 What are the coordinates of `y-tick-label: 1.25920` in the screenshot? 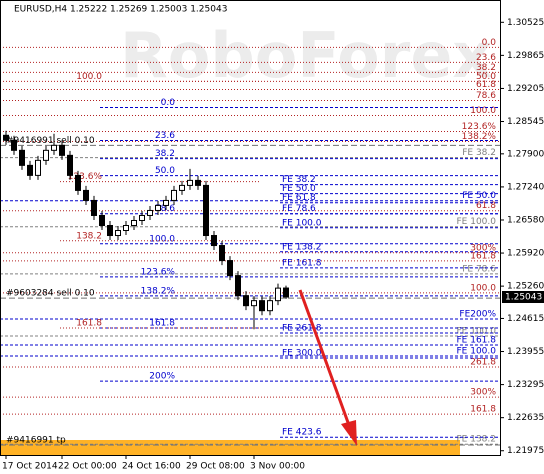 It's located at (525, 254).